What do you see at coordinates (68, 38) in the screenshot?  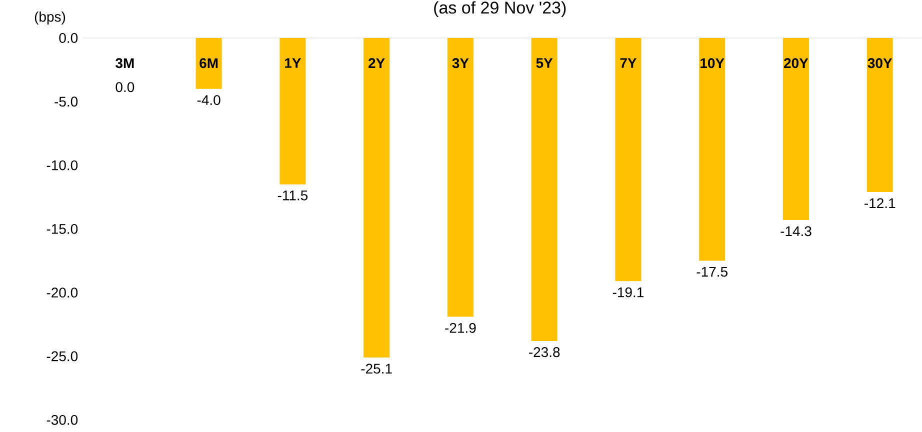 I see `y-tick-label: 0.0` at bounding box center [68, 38].